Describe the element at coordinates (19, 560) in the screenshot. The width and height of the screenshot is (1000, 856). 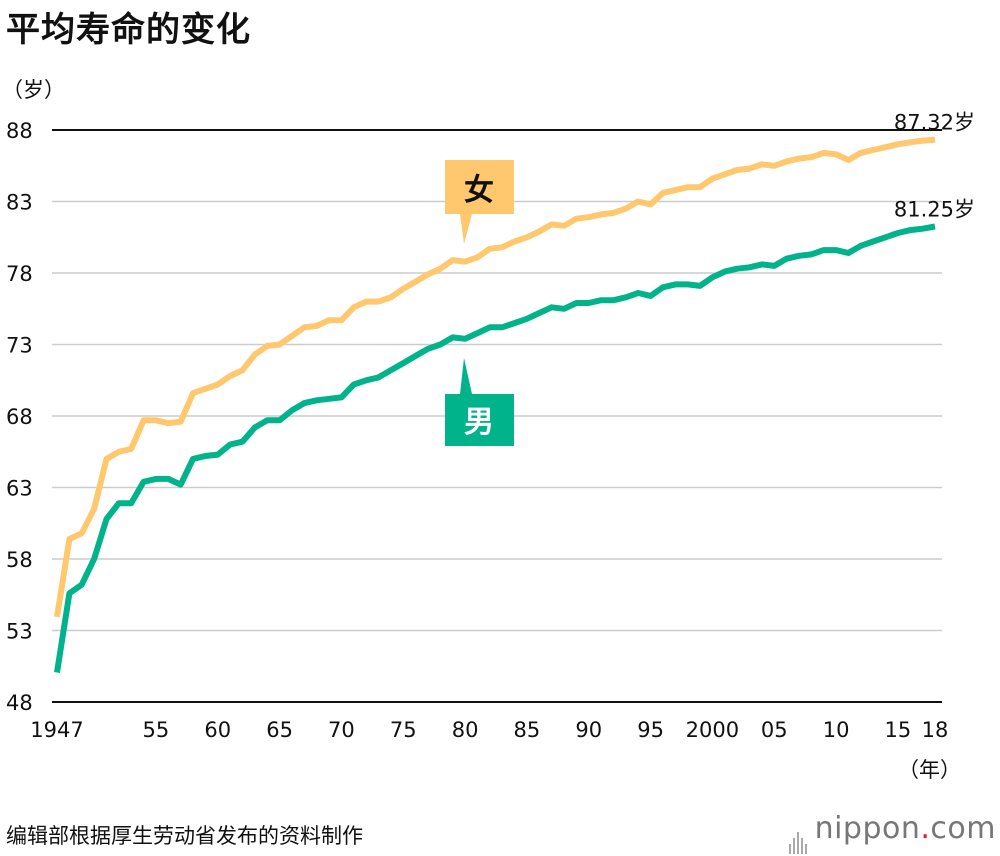
I see `y-tick-label: 58` at that location.